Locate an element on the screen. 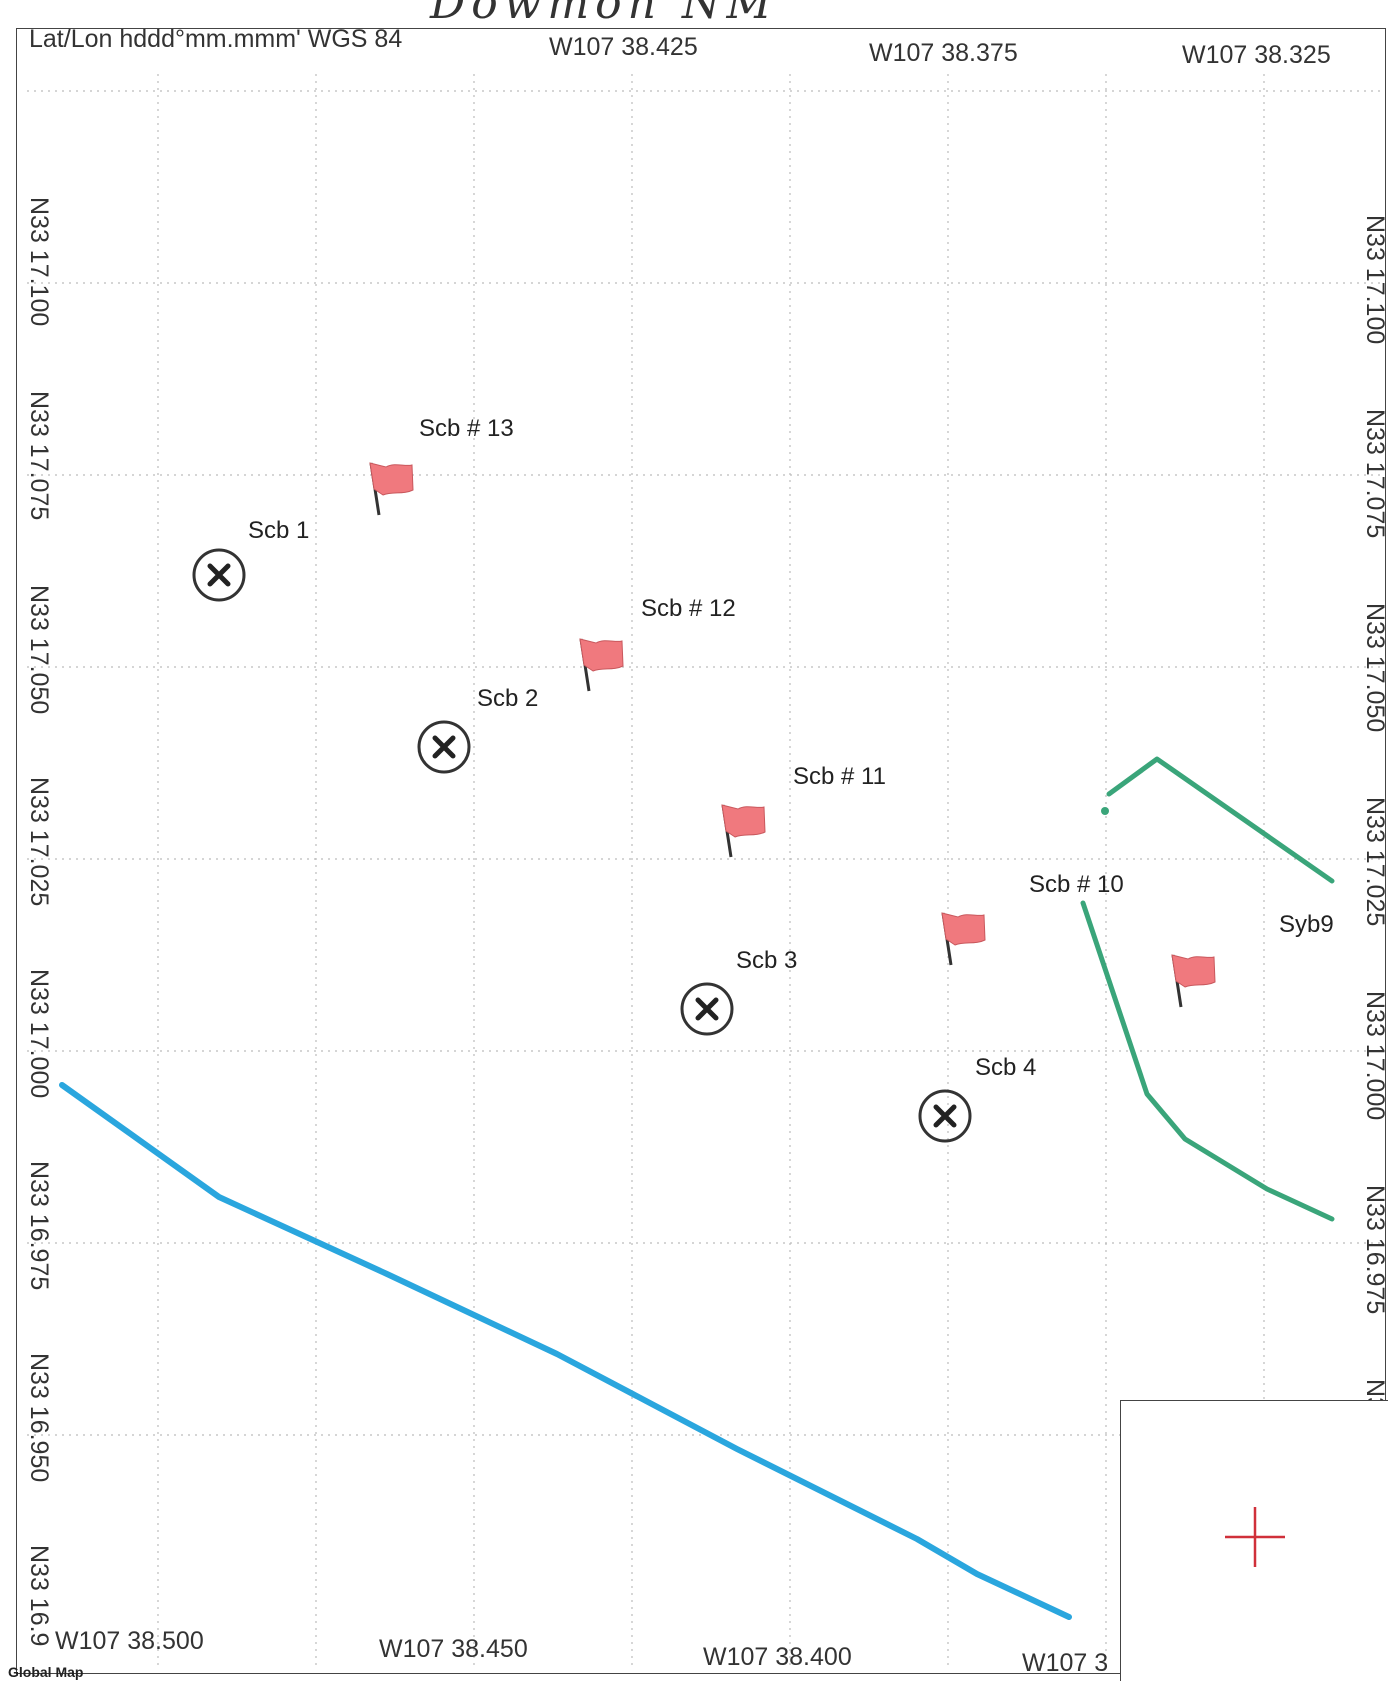  bottom-coord-label: W107 38.500 is located at coordinates (129, 1641).